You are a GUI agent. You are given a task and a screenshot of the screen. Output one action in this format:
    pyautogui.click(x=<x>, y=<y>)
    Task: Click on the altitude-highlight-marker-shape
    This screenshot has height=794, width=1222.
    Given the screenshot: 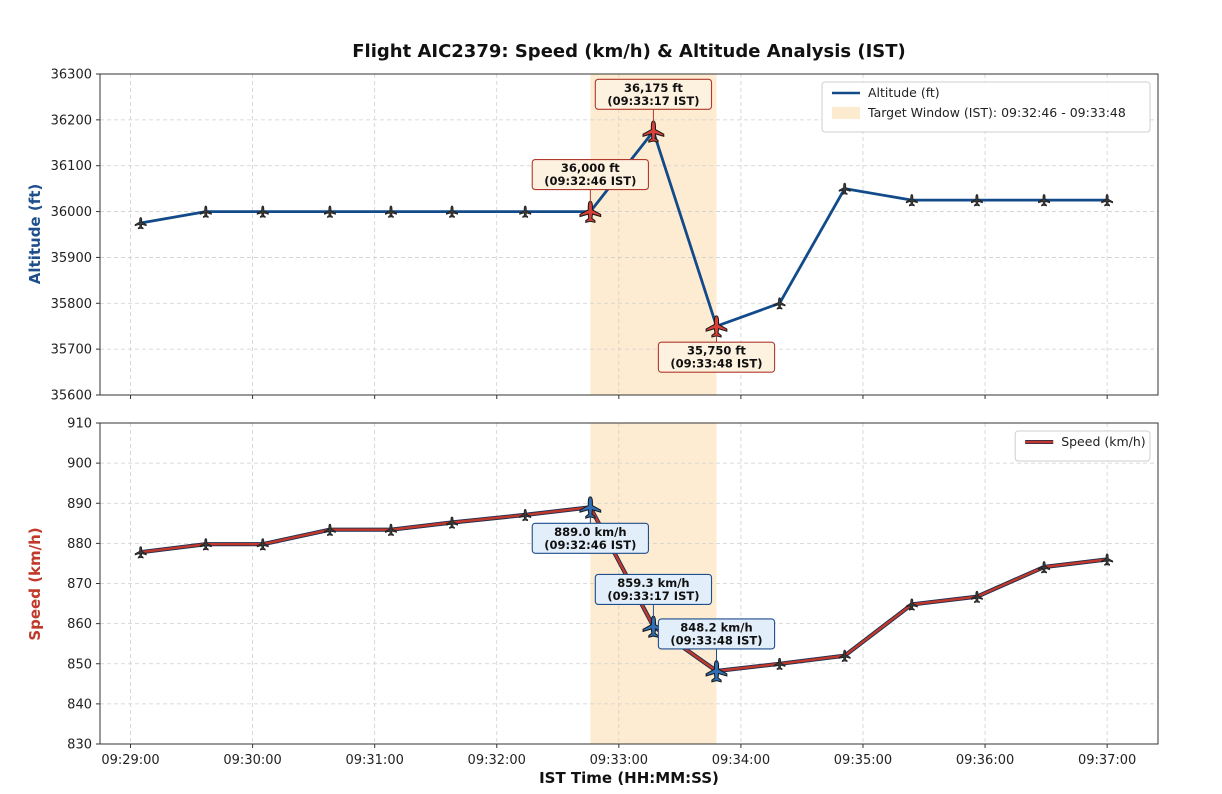 What is the action you would take?
    pyautogui.click(x=590, y=212)
    